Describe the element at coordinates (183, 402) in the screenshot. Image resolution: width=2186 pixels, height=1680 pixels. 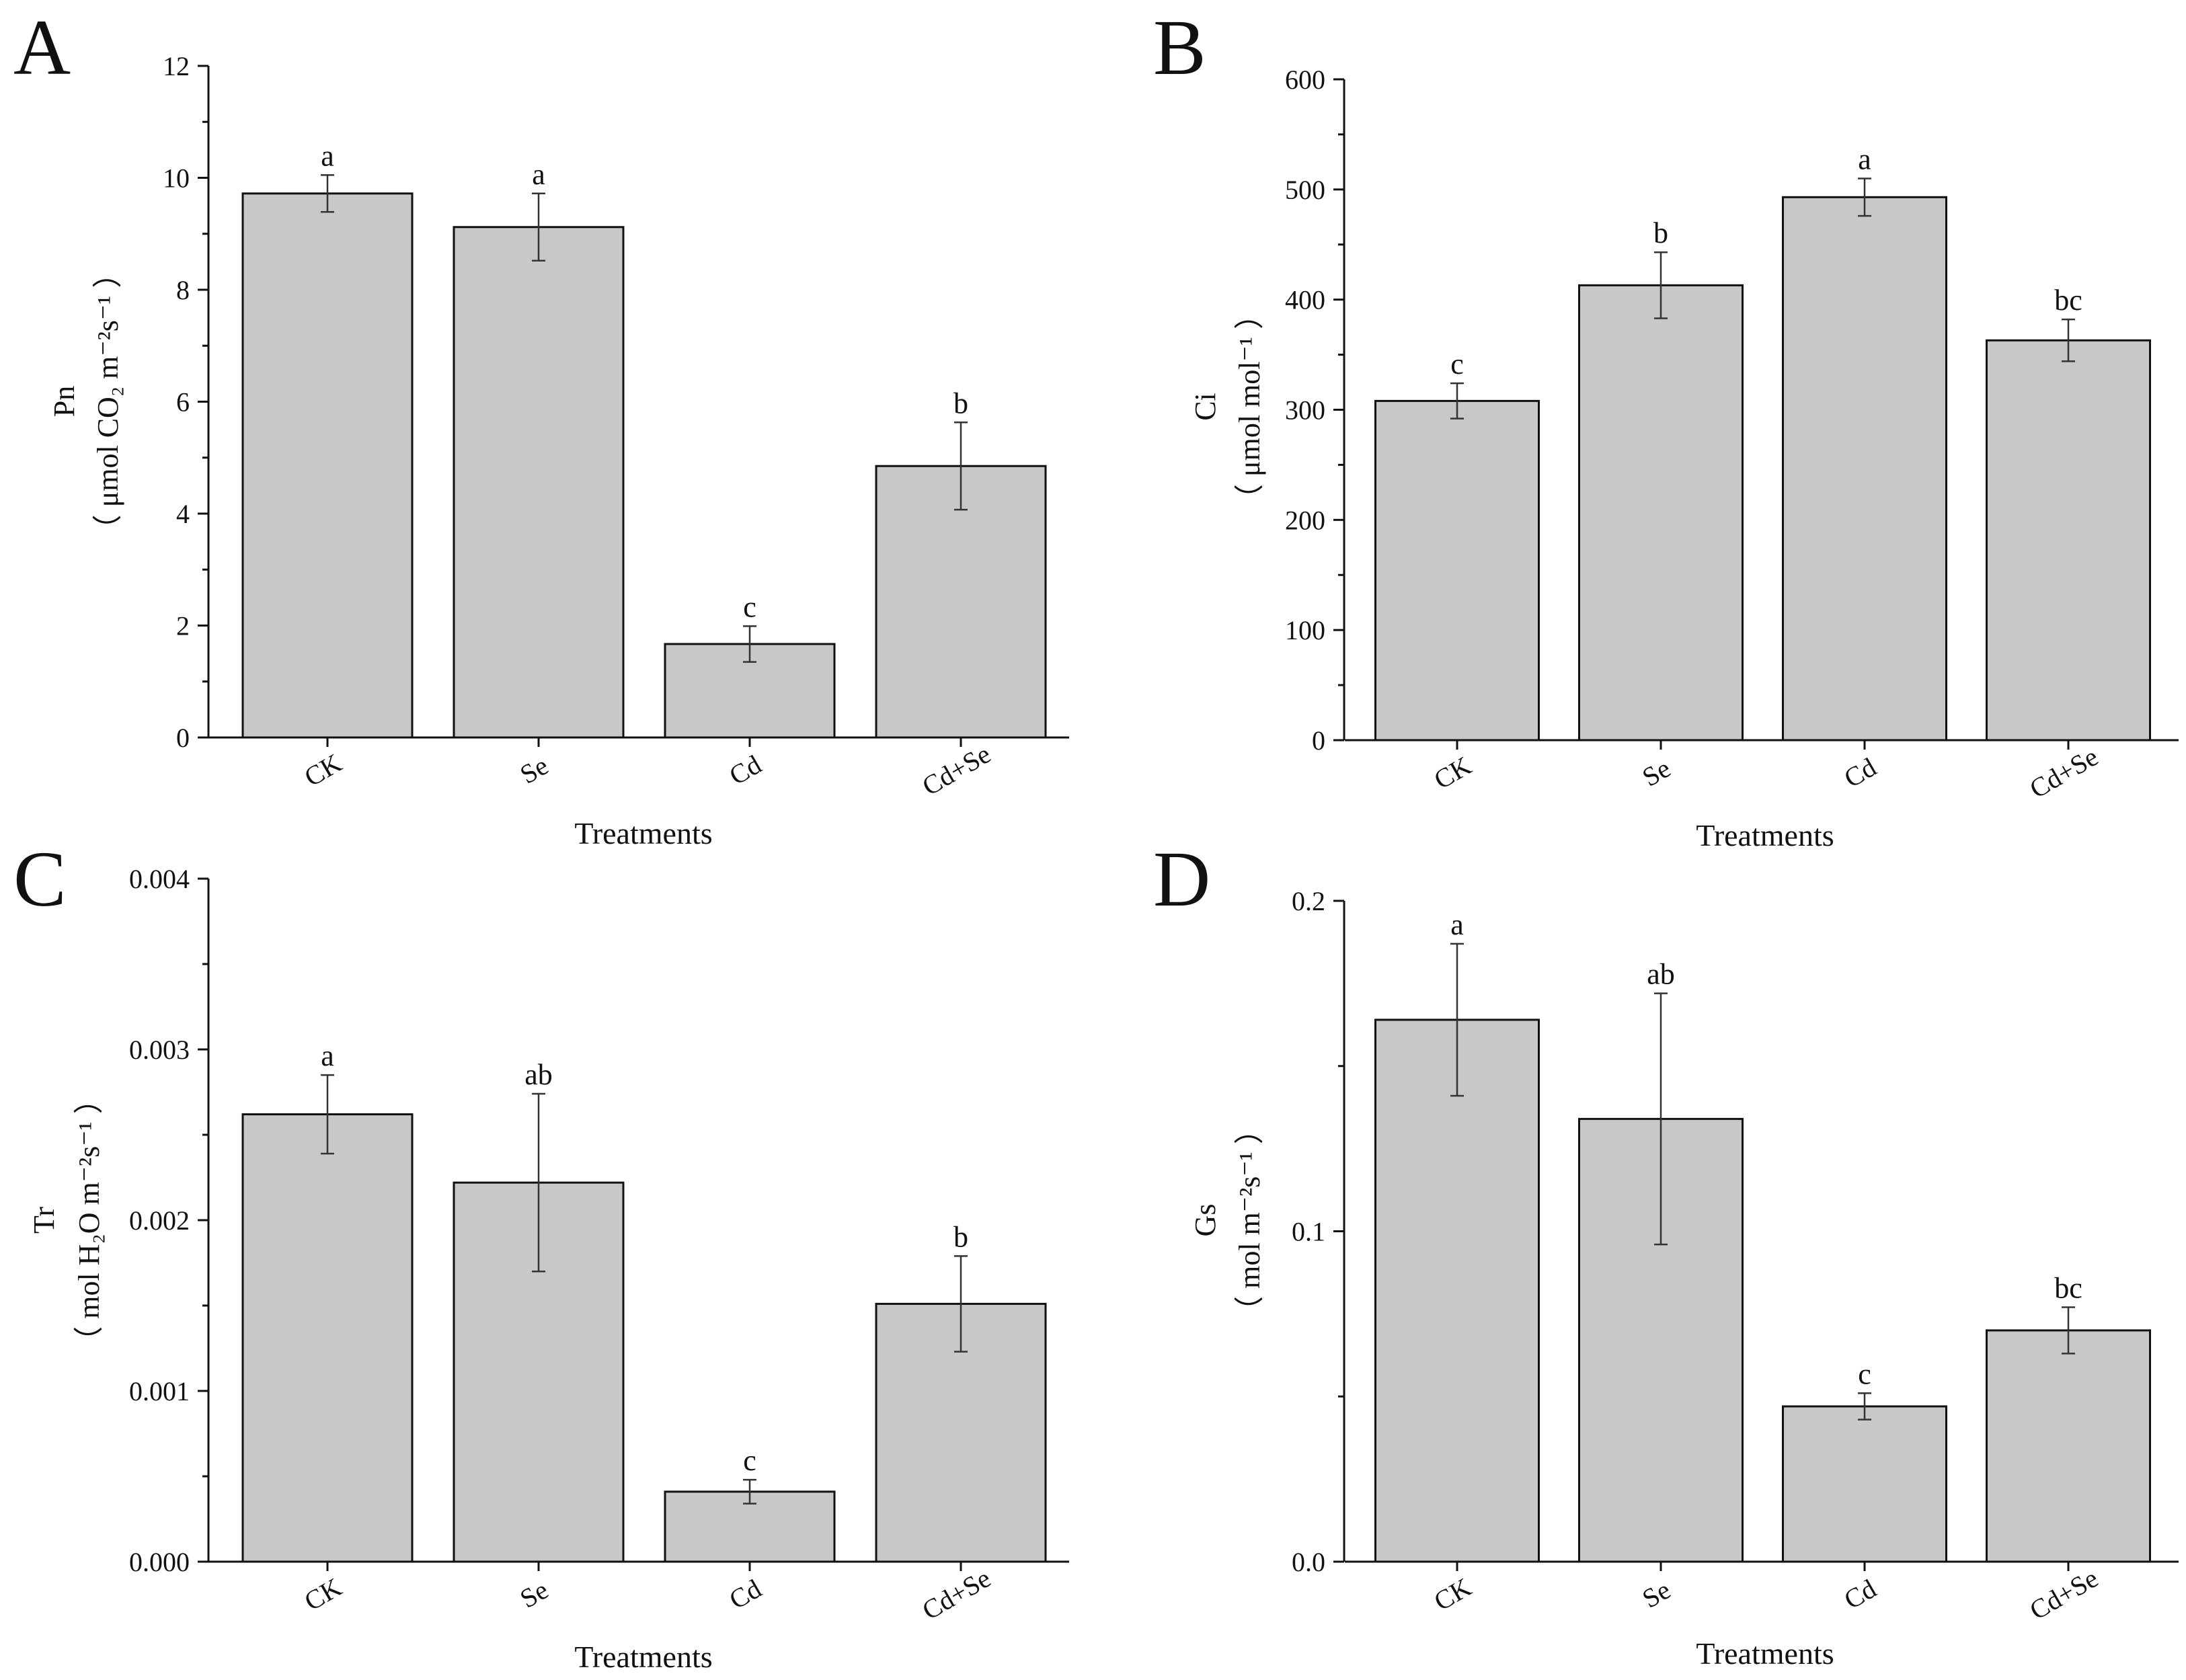
I see `y-tick-label: 6` at that location.